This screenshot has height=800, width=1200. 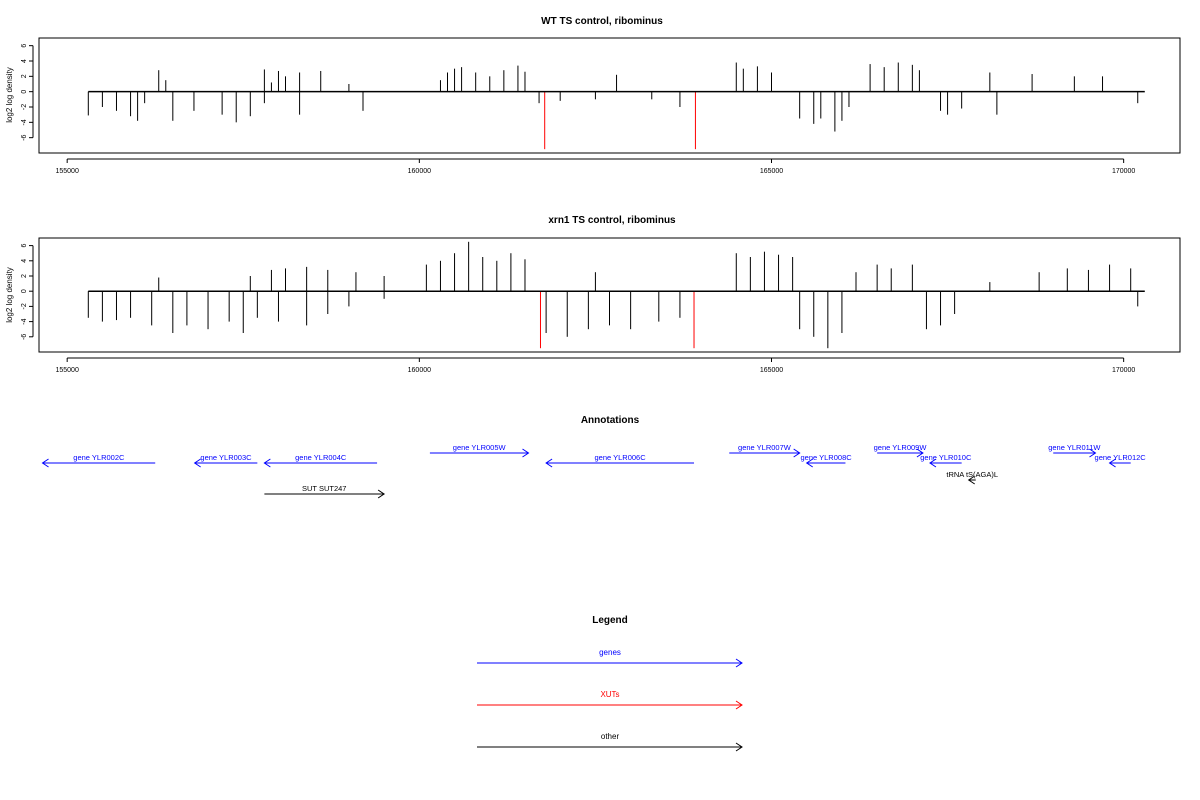 I want to click on xrn1-x-tick-label: 155000, so click(x=66, y=370).